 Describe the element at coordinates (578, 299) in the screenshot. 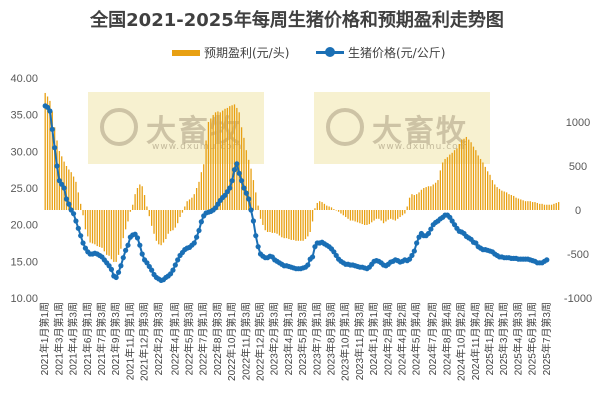

I see `right-axis-tick-label: -1000` at that location.